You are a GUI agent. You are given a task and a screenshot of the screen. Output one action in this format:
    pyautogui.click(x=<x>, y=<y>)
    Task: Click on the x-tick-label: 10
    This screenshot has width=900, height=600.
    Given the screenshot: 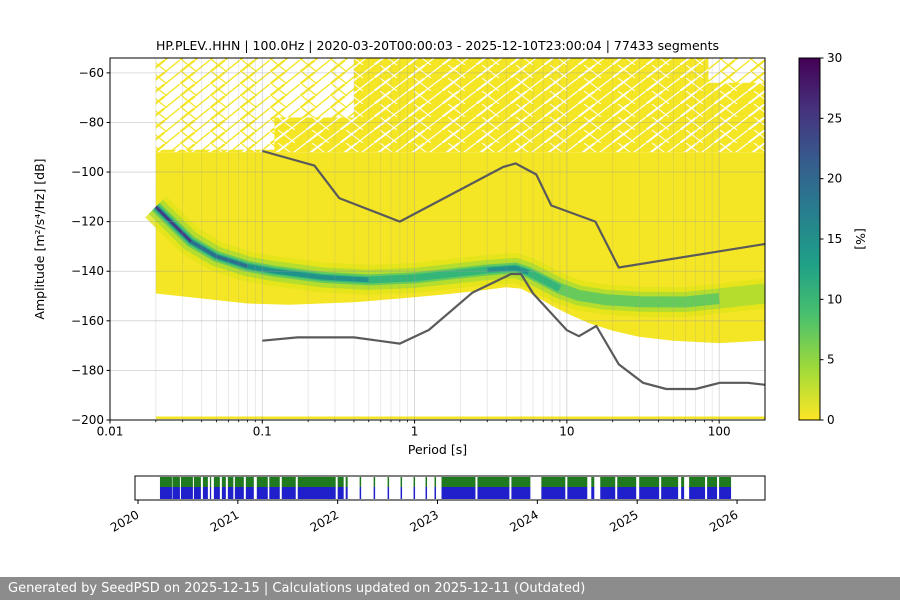 What is the action you would take?
    pyautogui.click(x=566, y=432)
    